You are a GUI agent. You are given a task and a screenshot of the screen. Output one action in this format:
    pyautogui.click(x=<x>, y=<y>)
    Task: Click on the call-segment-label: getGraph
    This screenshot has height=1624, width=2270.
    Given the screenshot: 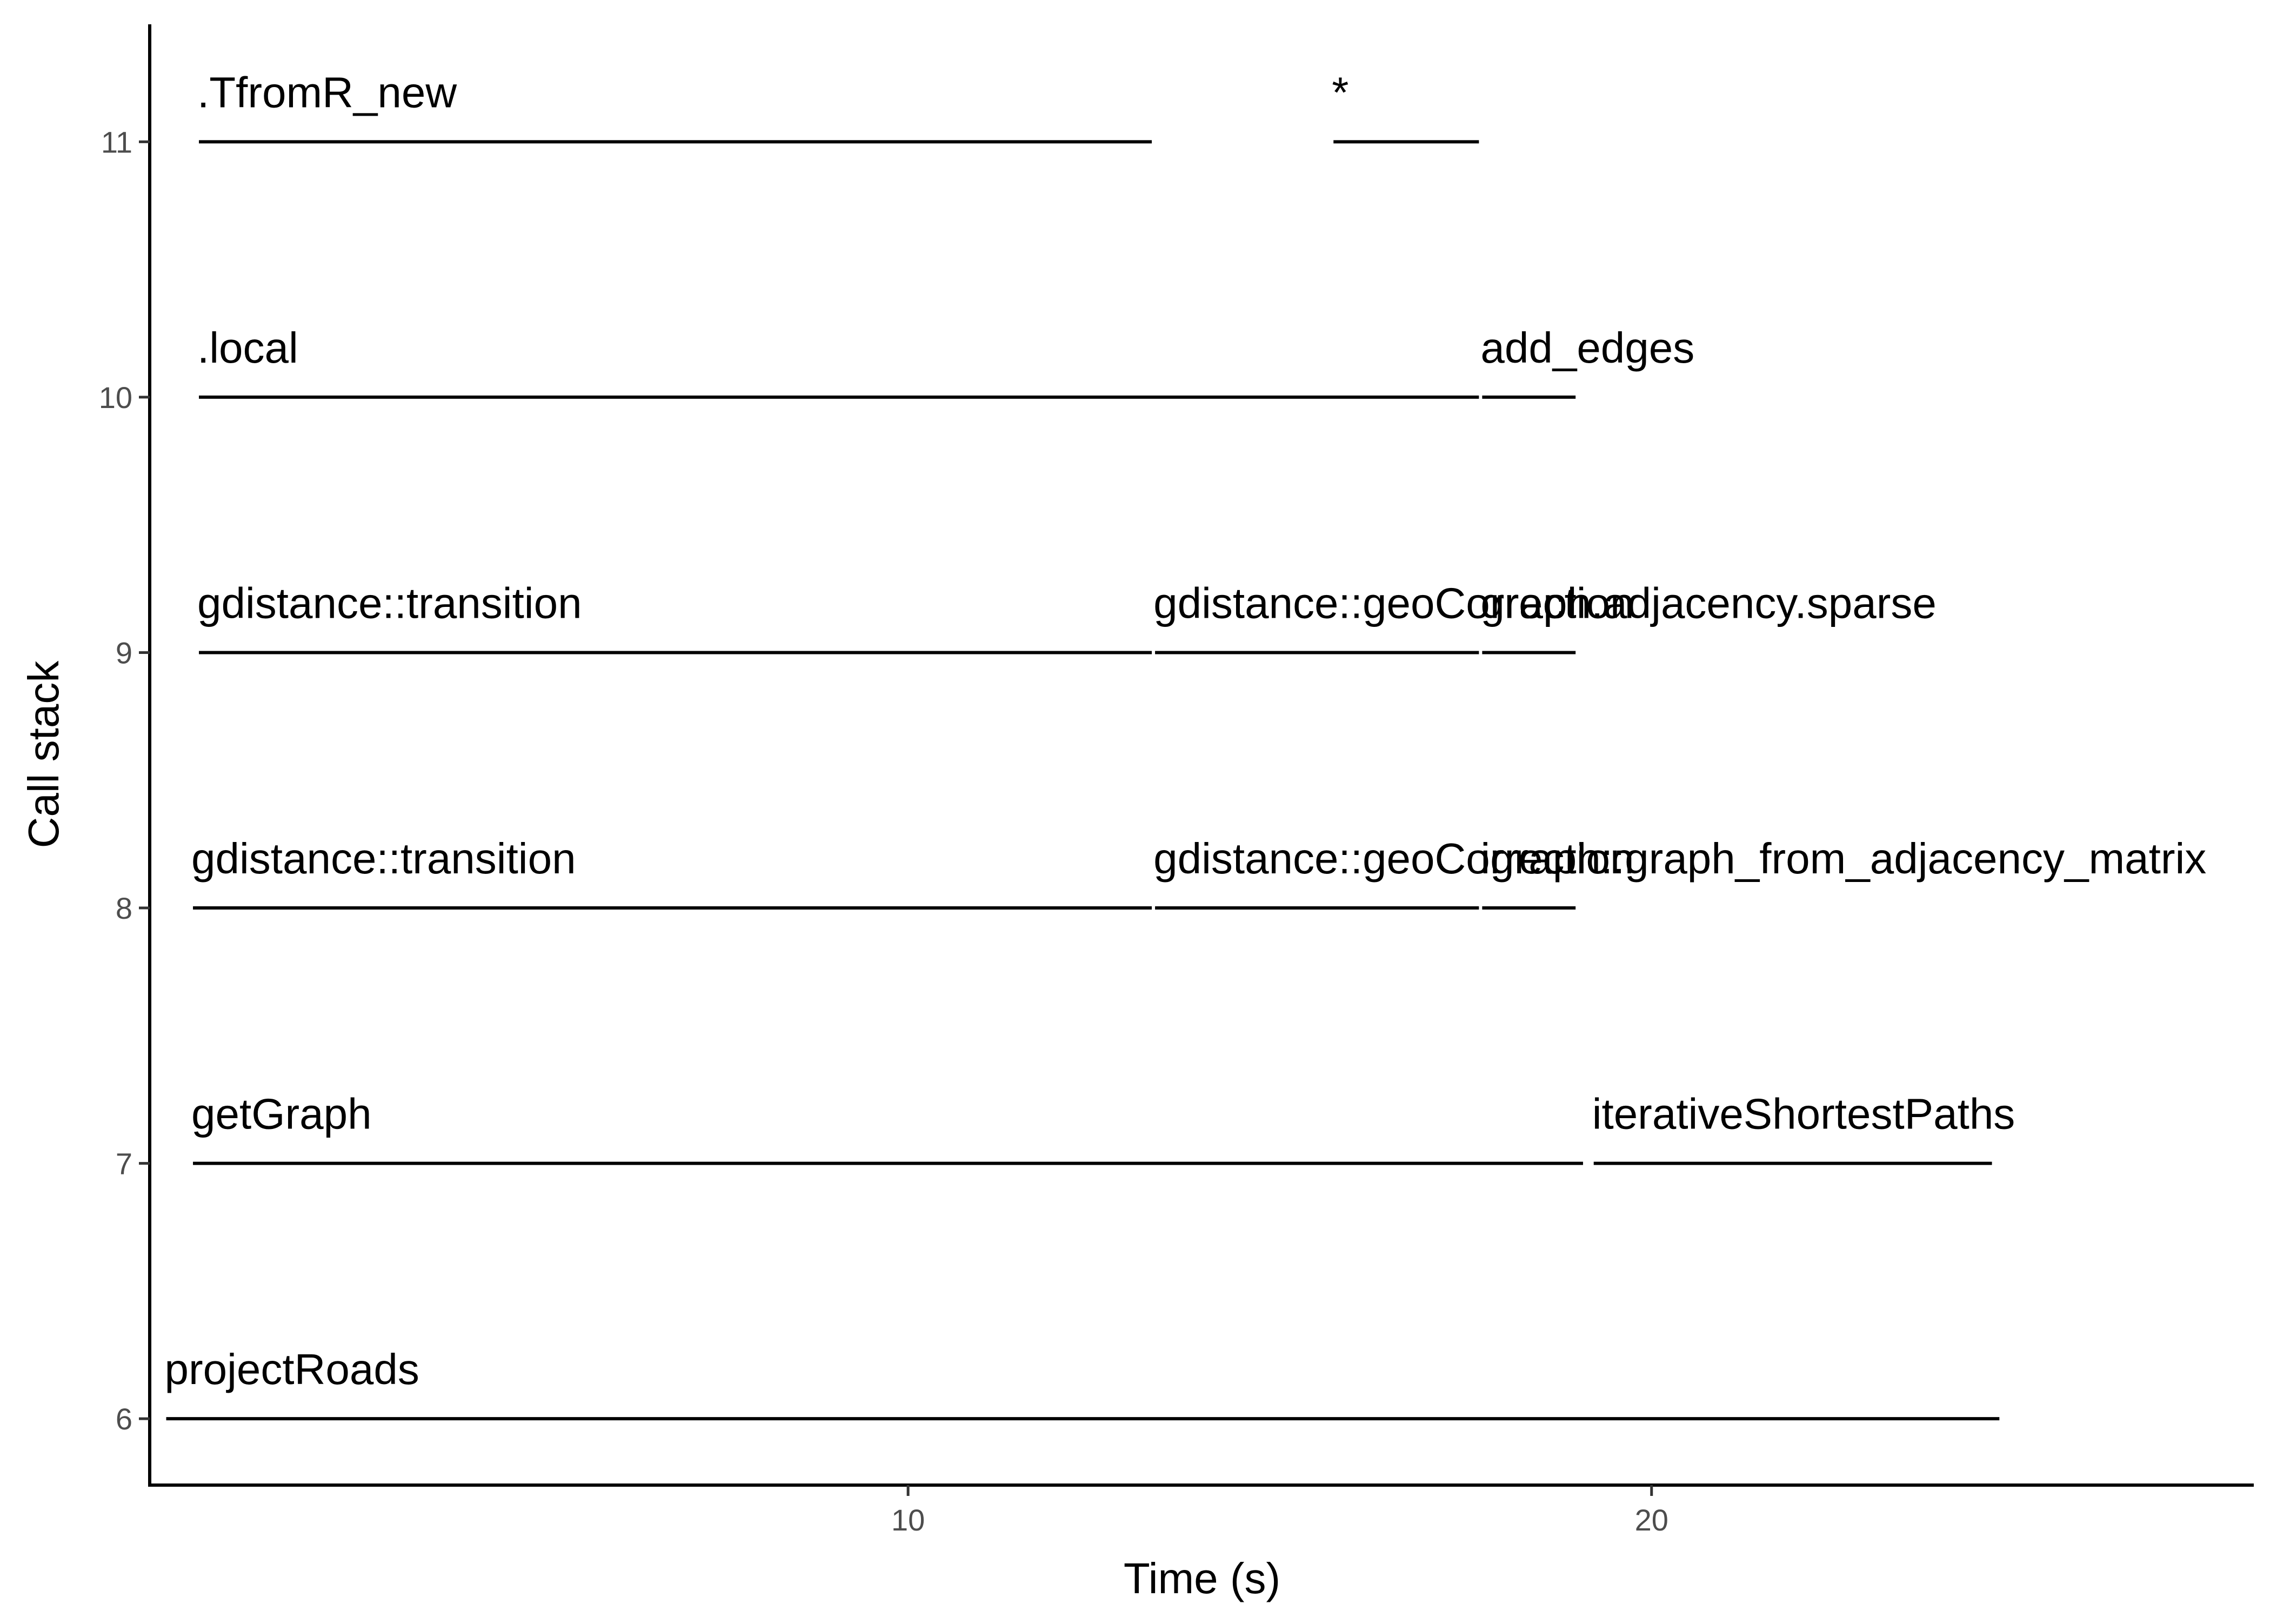 What is the action you would take?
    pyautogui.click(x=281, y=1114)
    